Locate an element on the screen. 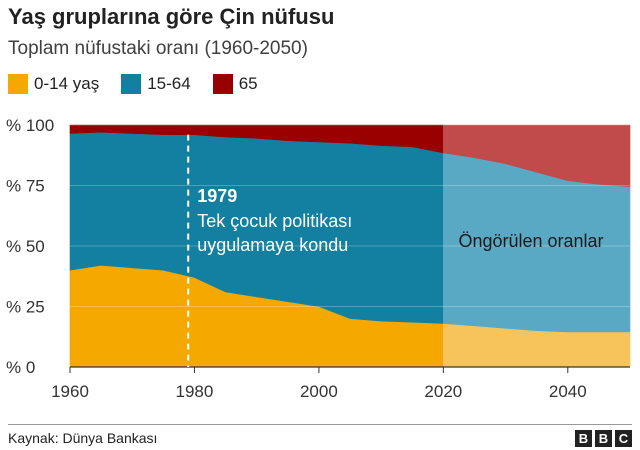 This screenshot has width=640, height=450. legend-item-15-64: 15-64 is located at coordinates (156, 84).